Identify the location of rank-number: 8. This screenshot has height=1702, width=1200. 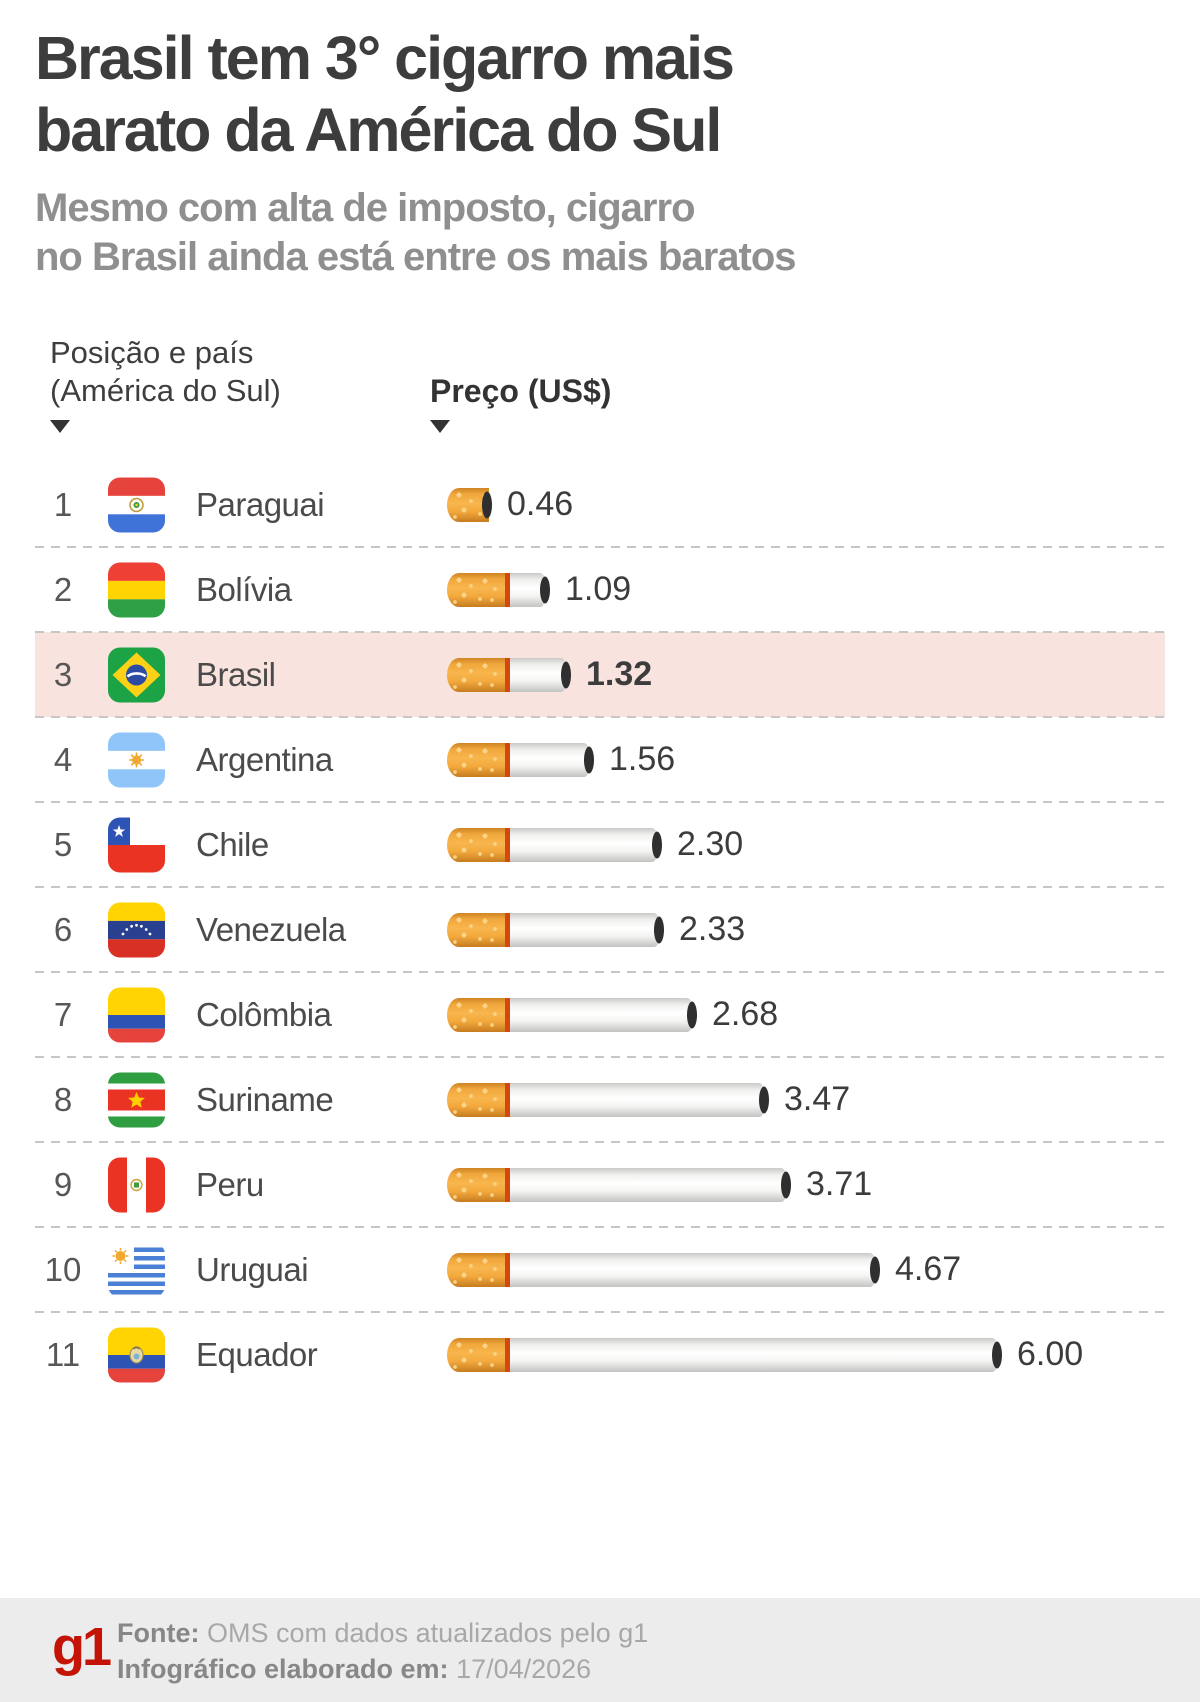
(63, 1099).